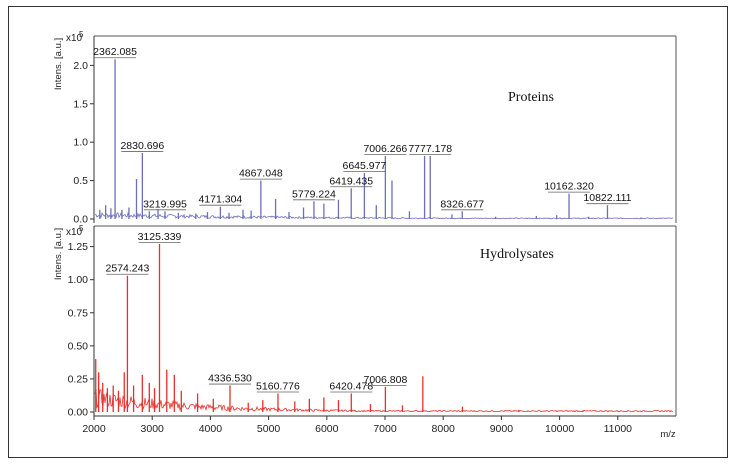 Image resolution: width=738 pixels, height=468 pixels. I want to click on proteins-peak-label: 7777.178, so click(430, 149).